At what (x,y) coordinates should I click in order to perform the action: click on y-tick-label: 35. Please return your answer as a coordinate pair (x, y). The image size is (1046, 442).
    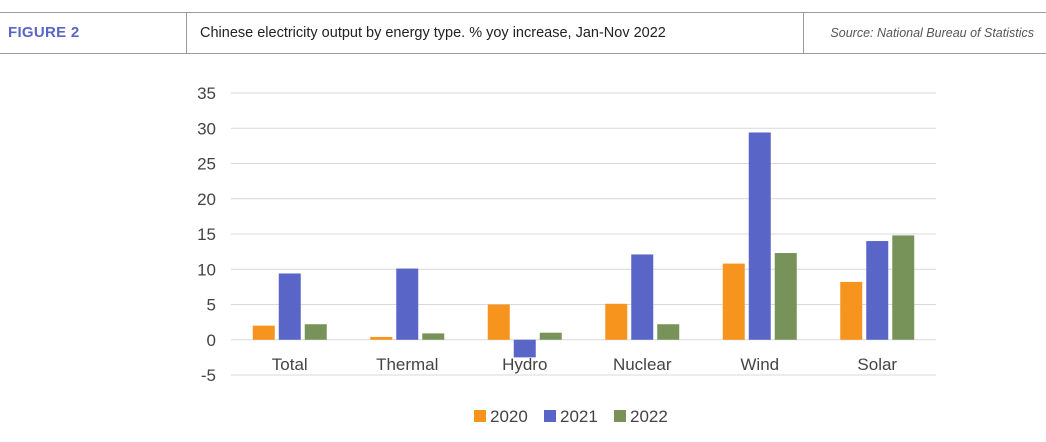
    Looking at the image, I should click on (206, 93).